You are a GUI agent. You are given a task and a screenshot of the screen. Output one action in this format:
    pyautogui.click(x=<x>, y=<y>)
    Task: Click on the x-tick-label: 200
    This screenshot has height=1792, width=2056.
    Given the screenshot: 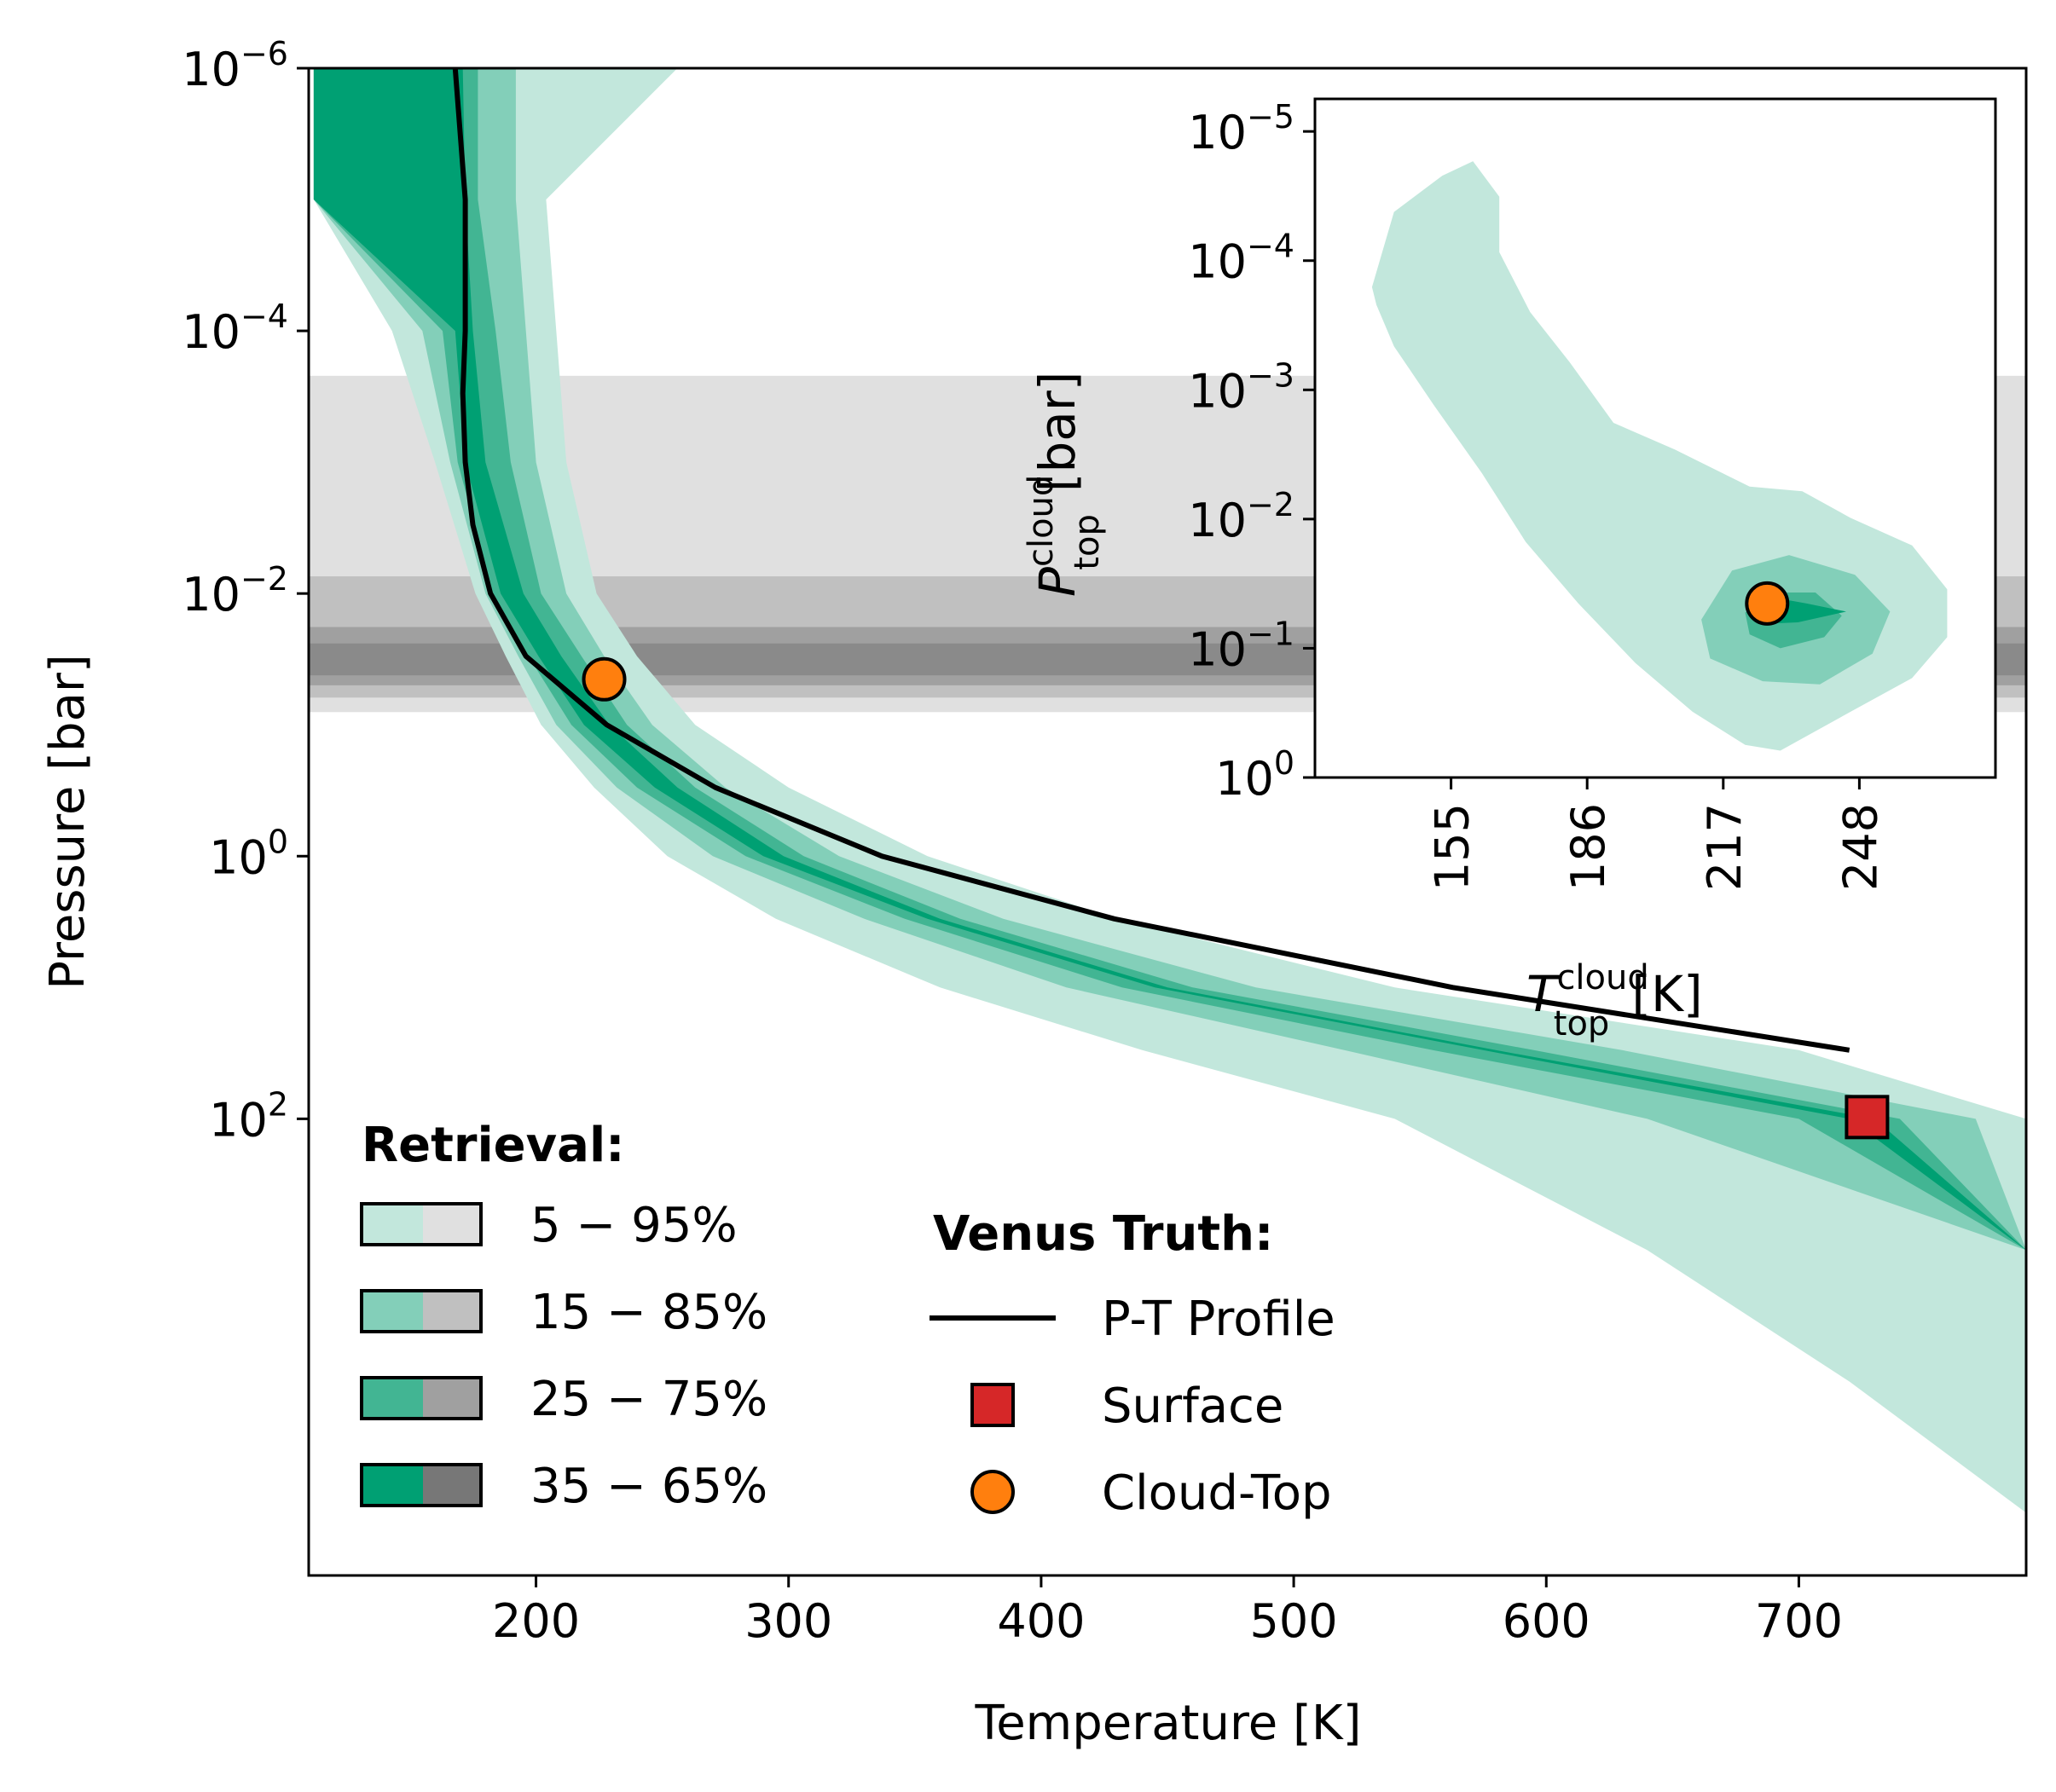 What is the action you would take?
    pyautogui.click(x=536, y=1621)
    